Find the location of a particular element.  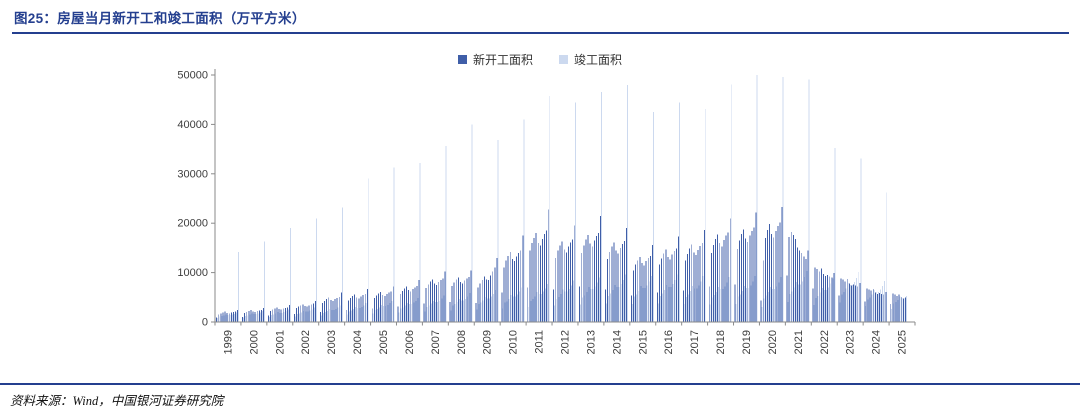

x-year-label: 2023 is located at coordinates (851, 342).